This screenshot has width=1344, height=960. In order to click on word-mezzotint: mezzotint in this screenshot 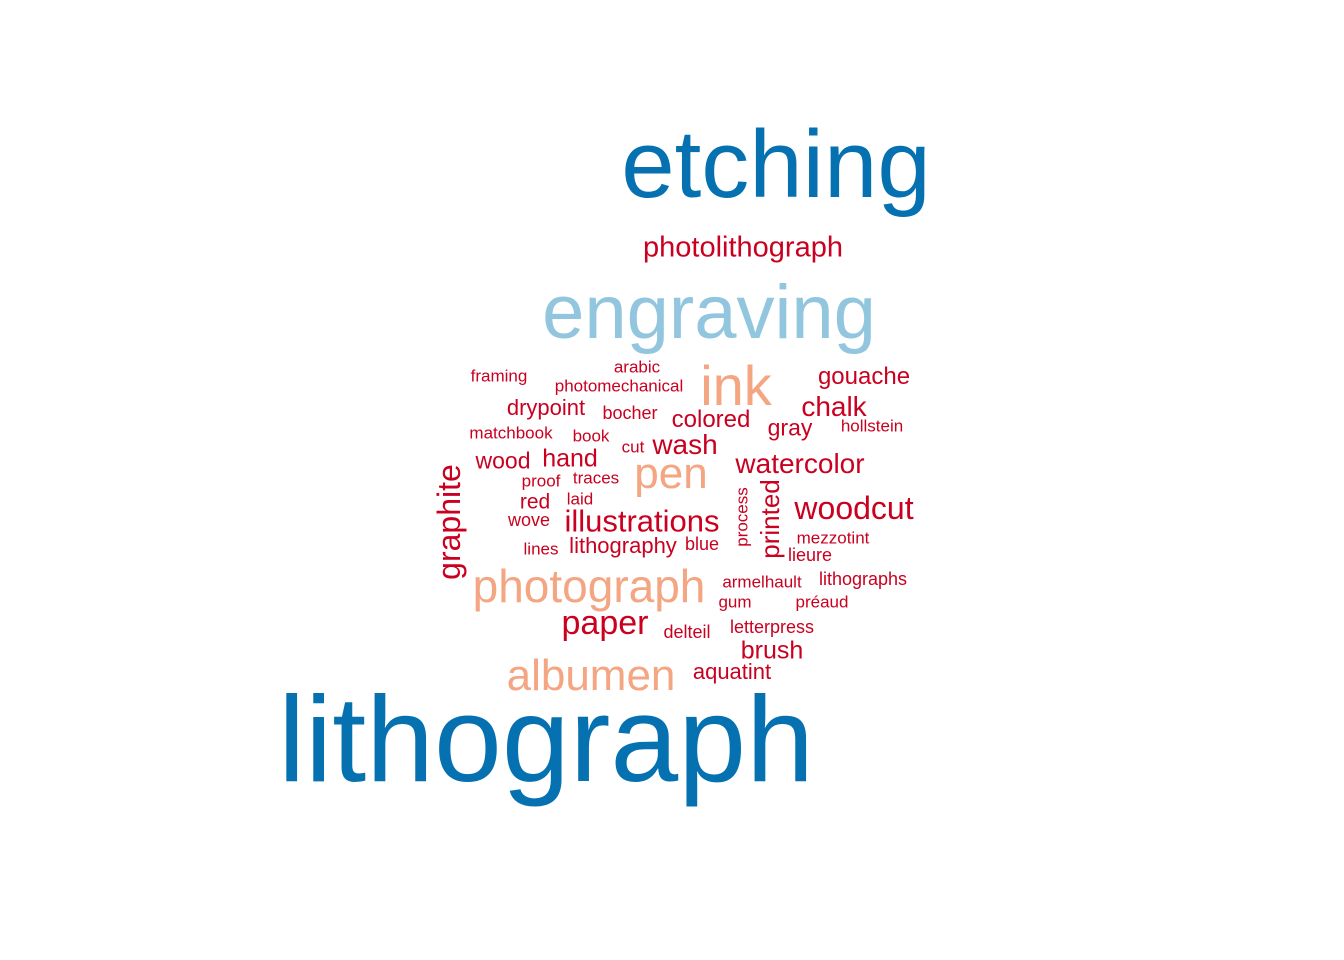, I will do `click(833, 538)`.